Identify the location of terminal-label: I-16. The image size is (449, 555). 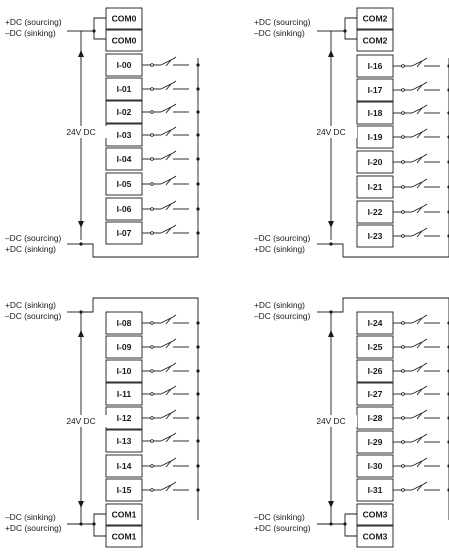
(375, 66).